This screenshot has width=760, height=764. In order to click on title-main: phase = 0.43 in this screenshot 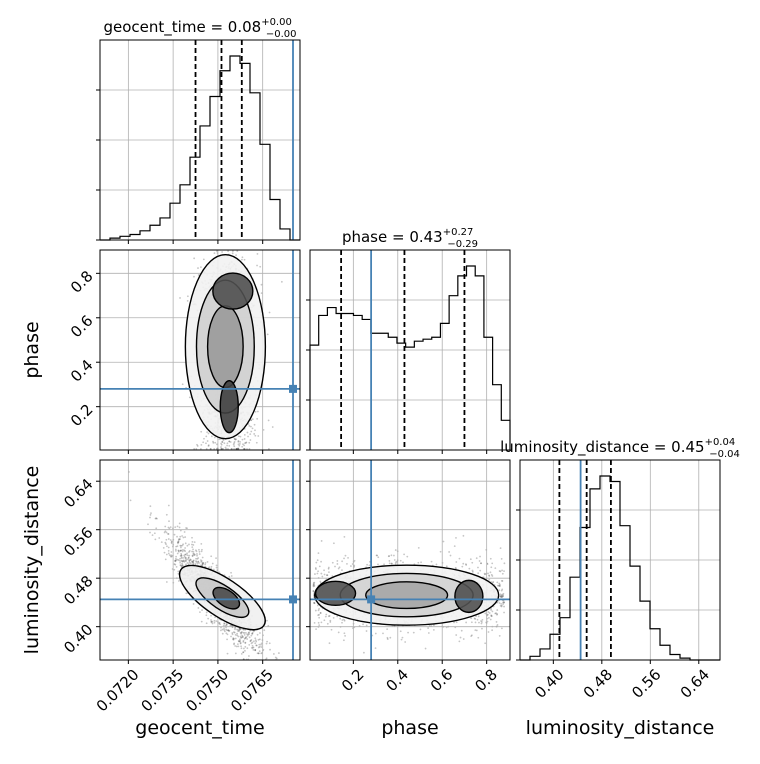, I will do `click(392, 237)`.